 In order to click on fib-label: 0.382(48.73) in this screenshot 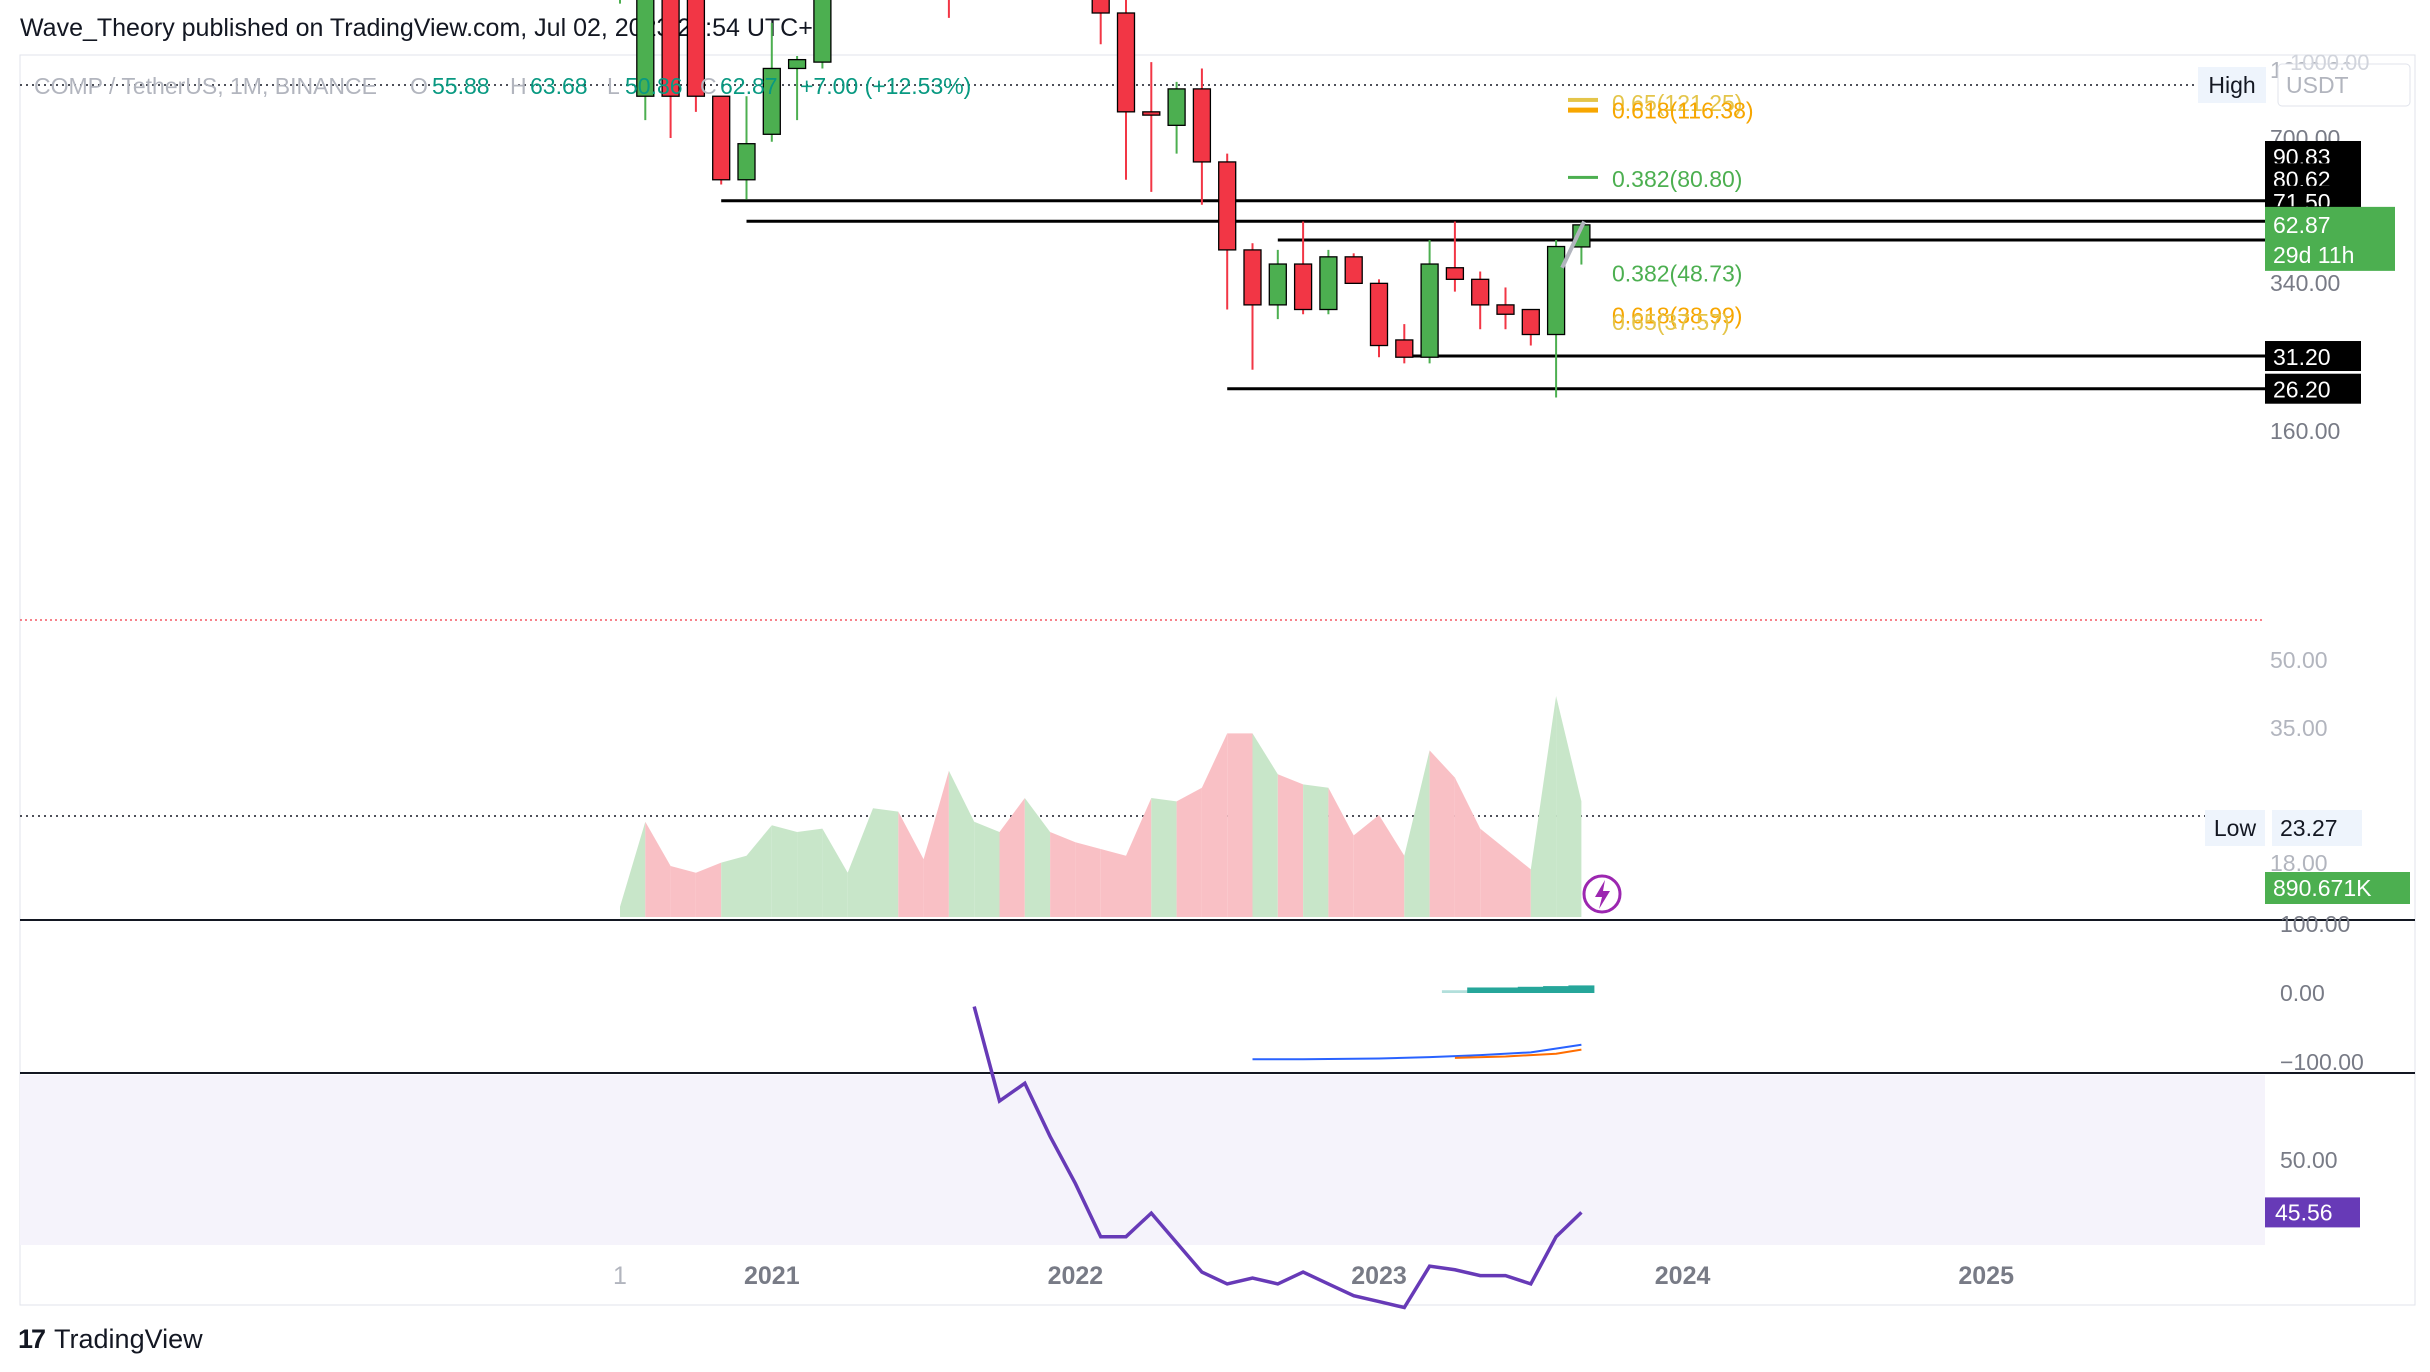, I will do `click(1677, 274)`.